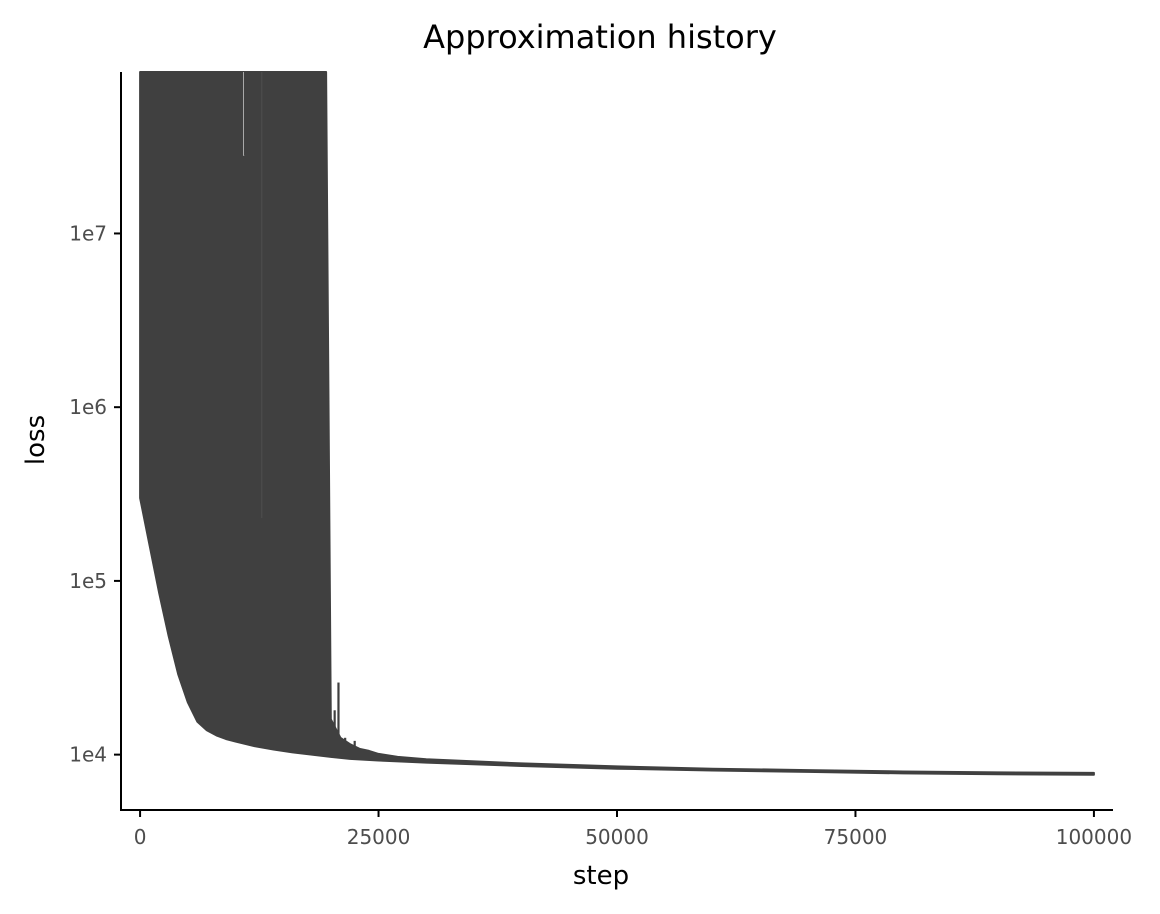 The width and height of the screenshot is (1160, 914). What do you see at coordinates (88, 581) in the screenshot?
I see `y-tick-label: 1e5` at bounding box center [88, 581].